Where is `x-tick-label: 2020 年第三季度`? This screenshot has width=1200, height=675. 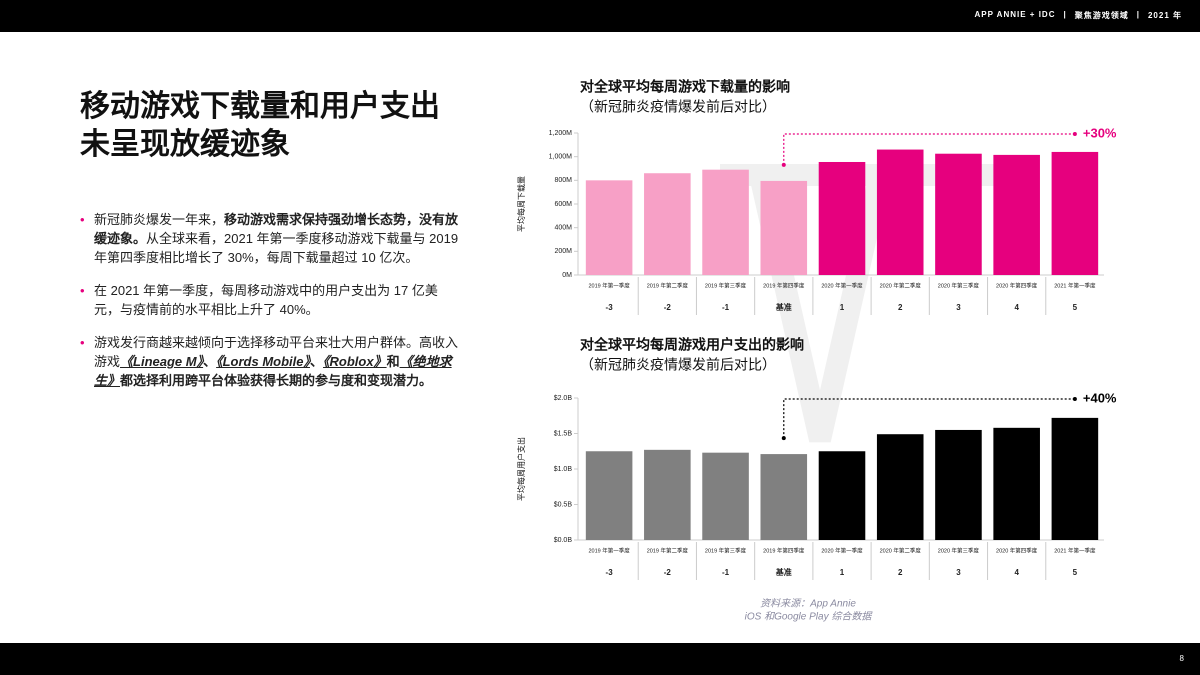 x-tick-label: 2020 年第三季度 is located at coordinates (959, 285).